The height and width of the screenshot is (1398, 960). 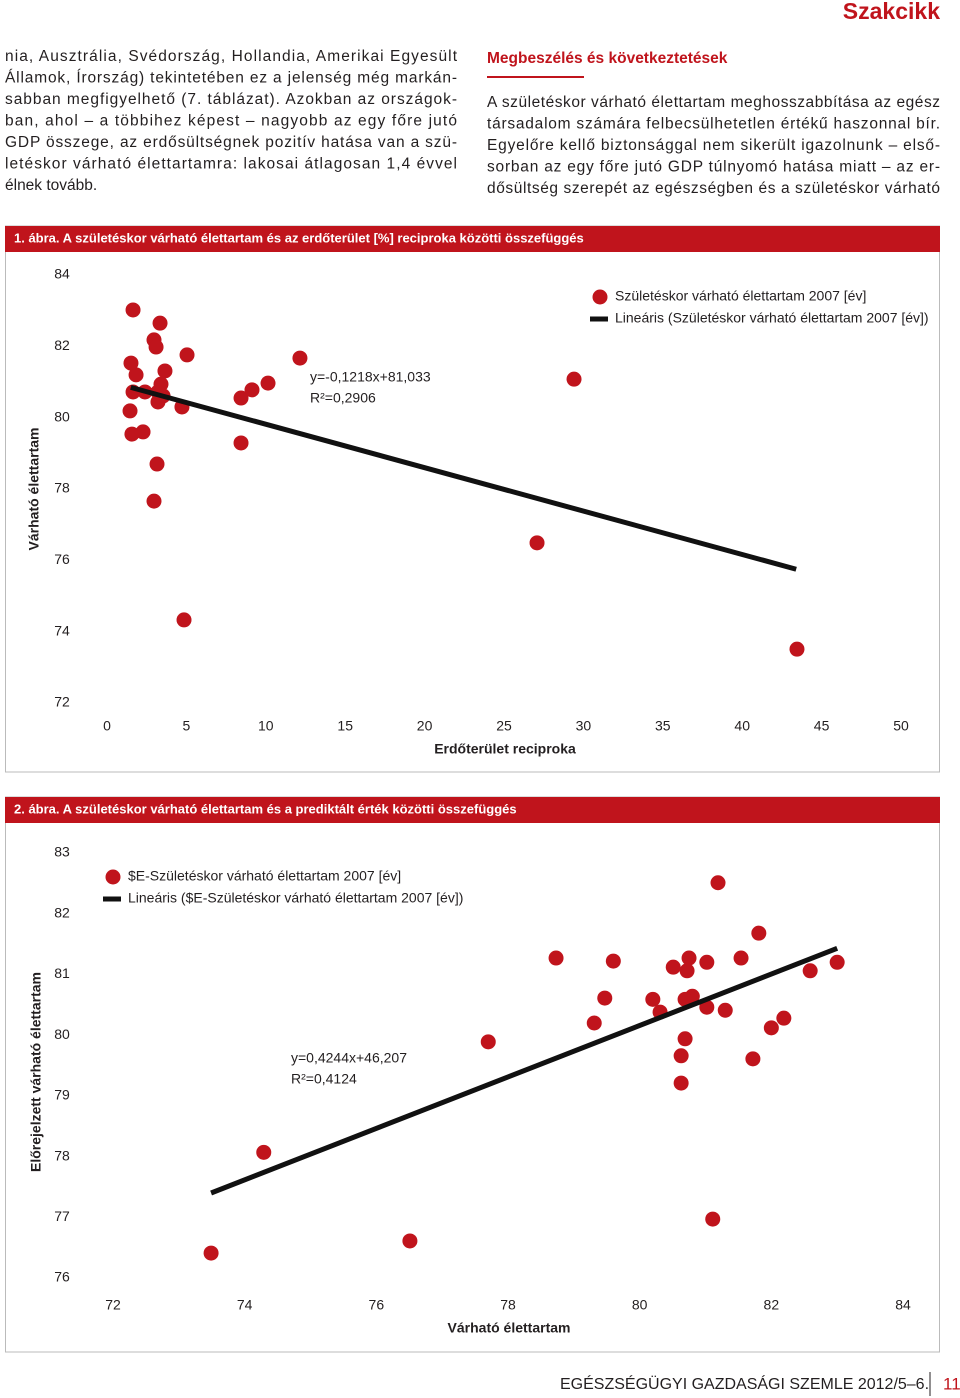 I want to click on x-tick-label: 40, so click(x=742, y=726).